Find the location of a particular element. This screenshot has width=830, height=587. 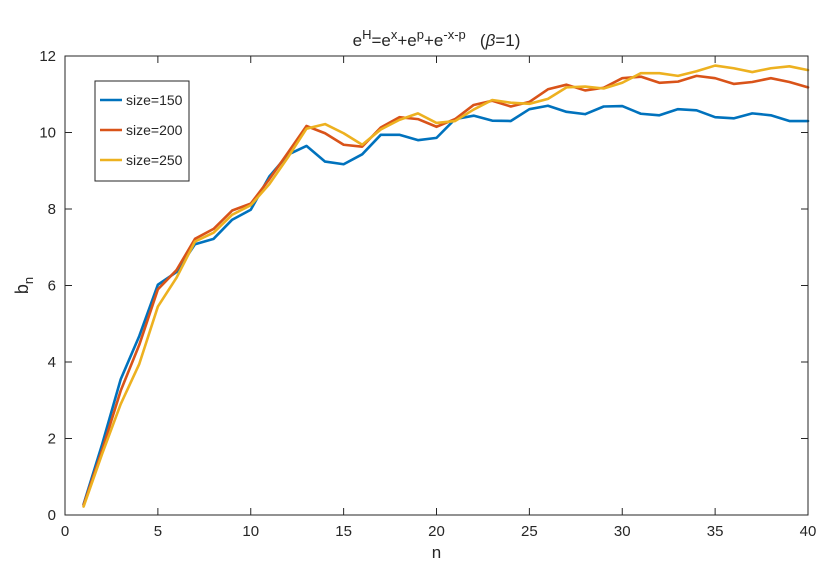

y-axis-label: bn is located at coordinates (24, 285).